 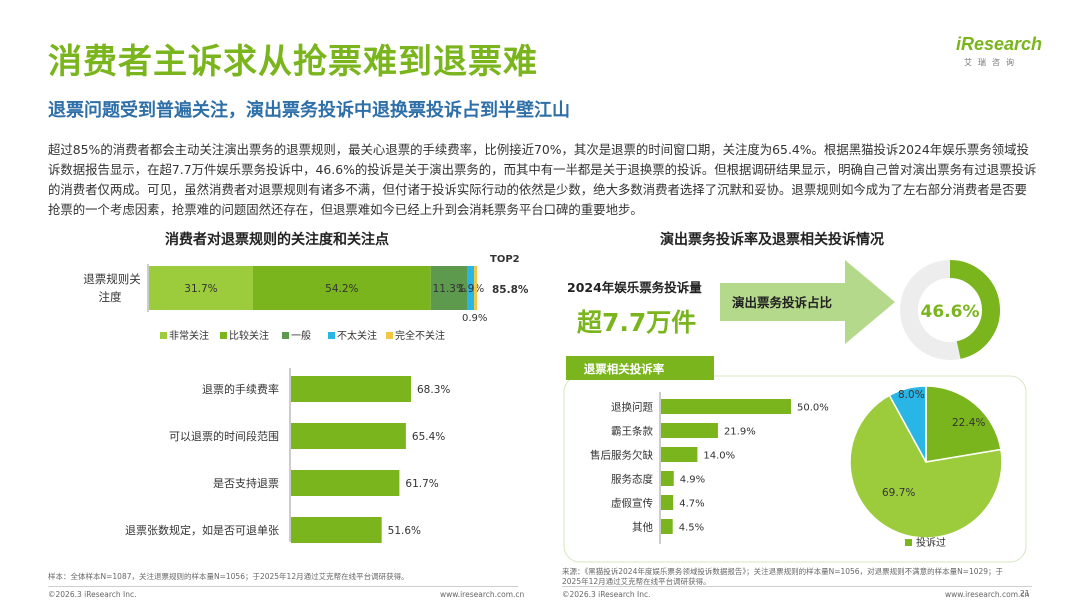 What do you see at coordinates (632, 503) in the screenshot?
I see `complaint-category-4: 虚假宣传` at bounding box center [632, 503].